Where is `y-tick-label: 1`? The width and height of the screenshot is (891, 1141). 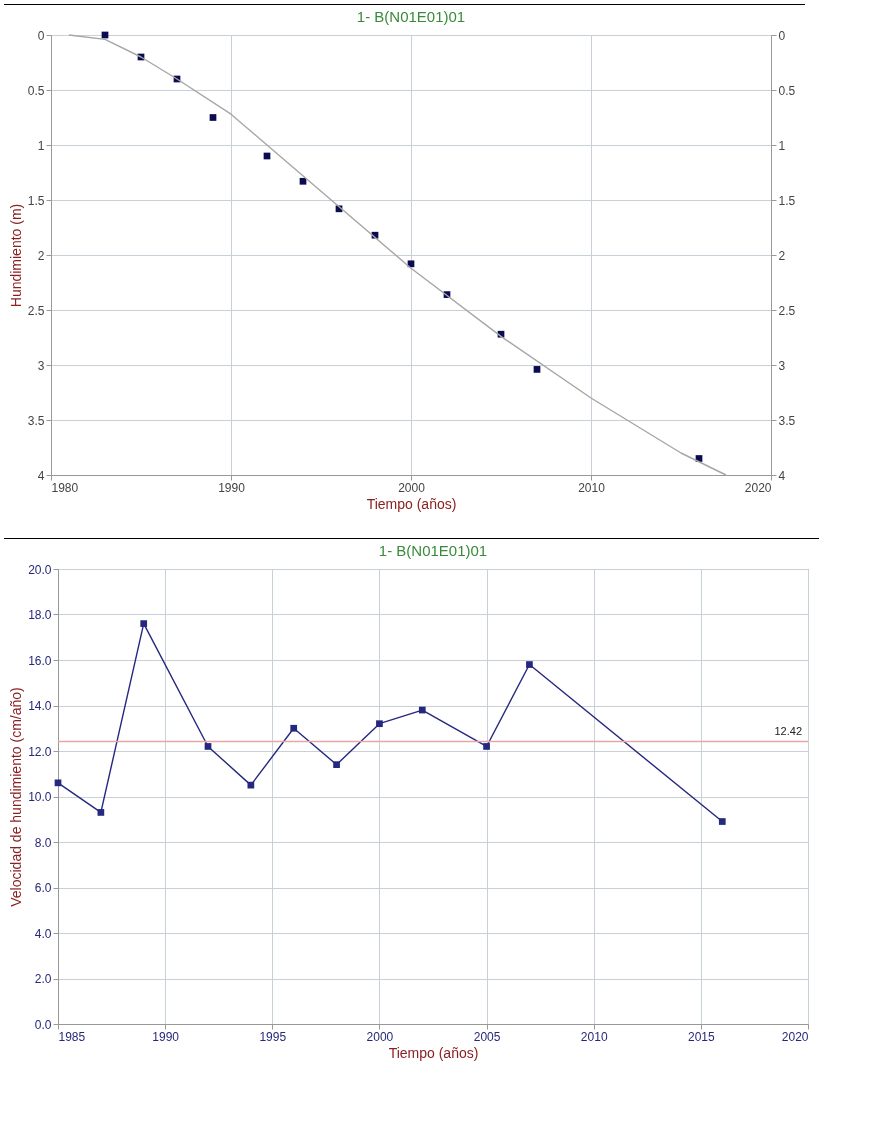 y-tick-label: 1 is located at coordinates (41, 145).